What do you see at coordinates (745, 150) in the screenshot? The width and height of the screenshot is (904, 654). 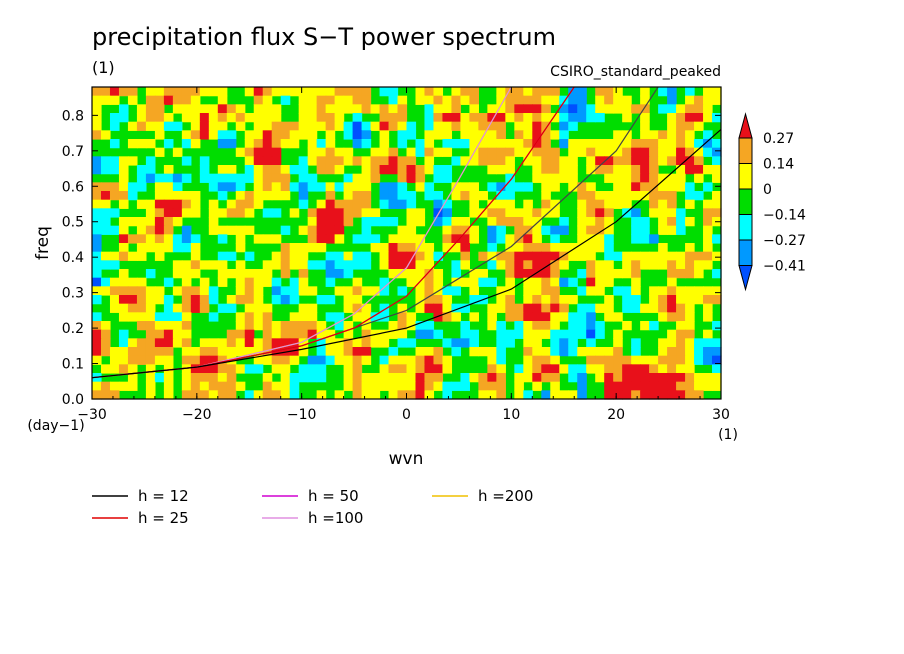 I see `colorbar-segment` at bounding box center [745, 150].